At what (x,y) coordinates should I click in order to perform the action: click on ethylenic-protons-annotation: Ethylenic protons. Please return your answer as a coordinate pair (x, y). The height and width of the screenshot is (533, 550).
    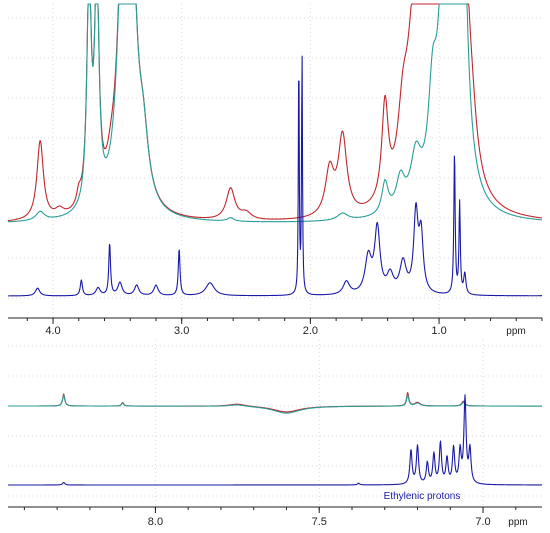
    Looking at the image, I should click on (422, 496).